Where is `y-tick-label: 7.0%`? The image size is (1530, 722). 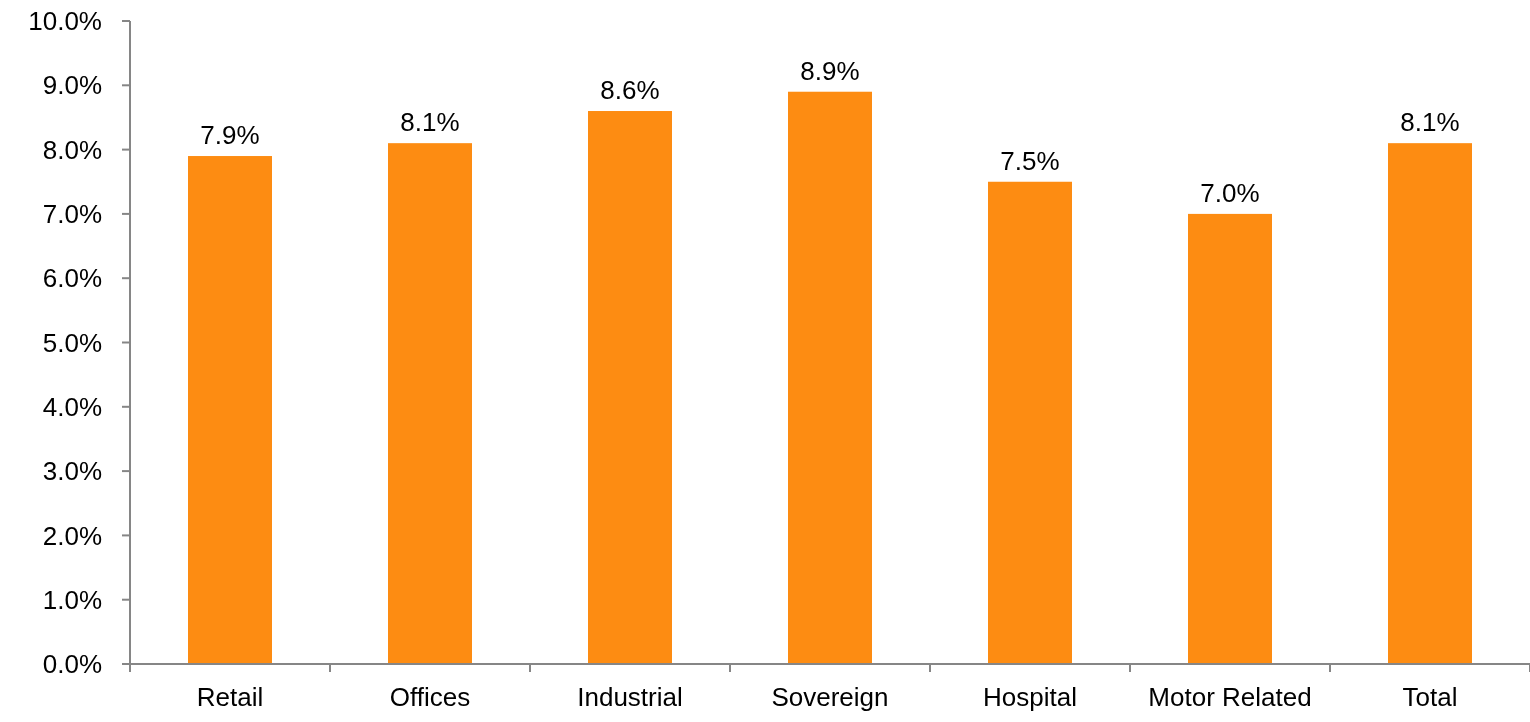
y-tick-label: 7.0% is located at coordinates (72, 214).